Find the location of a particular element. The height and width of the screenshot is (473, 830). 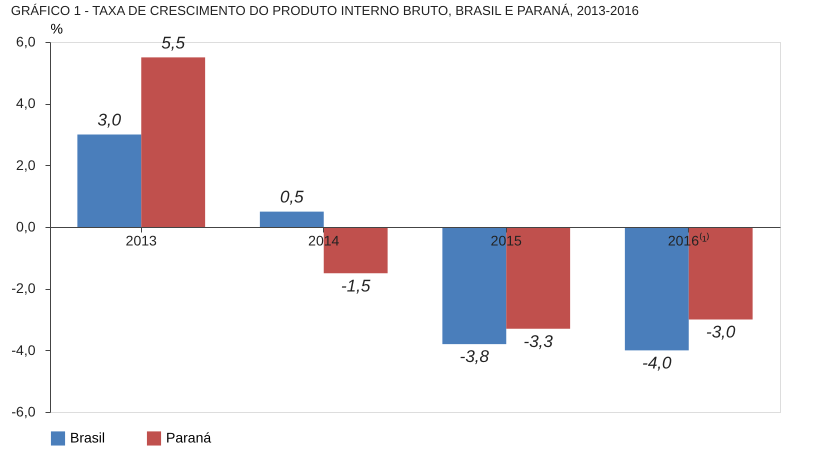

data-label: -3,3 is located at coordinates (539, 341).